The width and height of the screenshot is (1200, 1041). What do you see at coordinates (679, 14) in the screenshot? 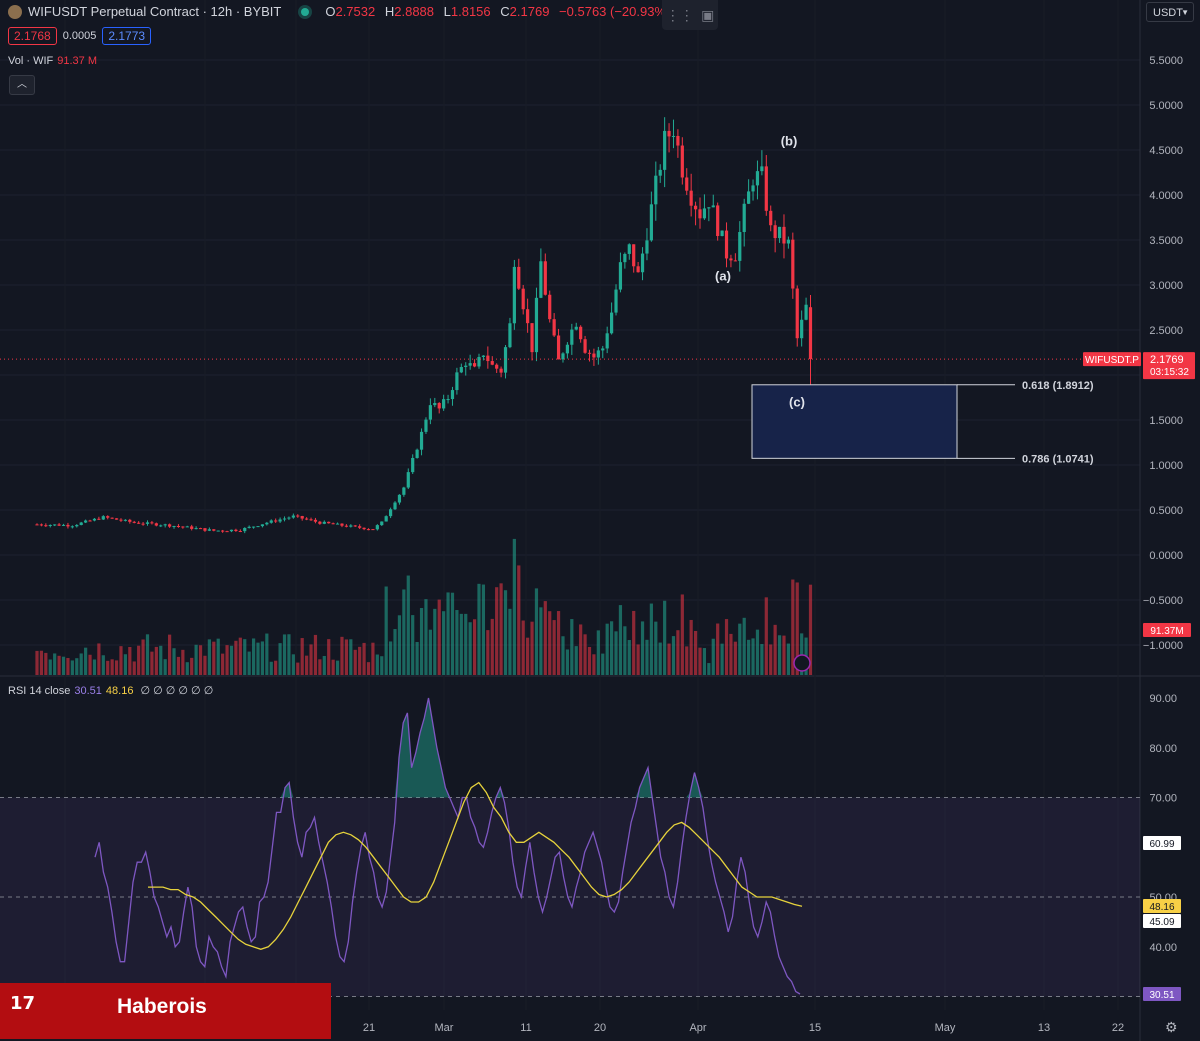
I see `drag-handle-icon: ⋮⋮` at bounding box center [679, 14].